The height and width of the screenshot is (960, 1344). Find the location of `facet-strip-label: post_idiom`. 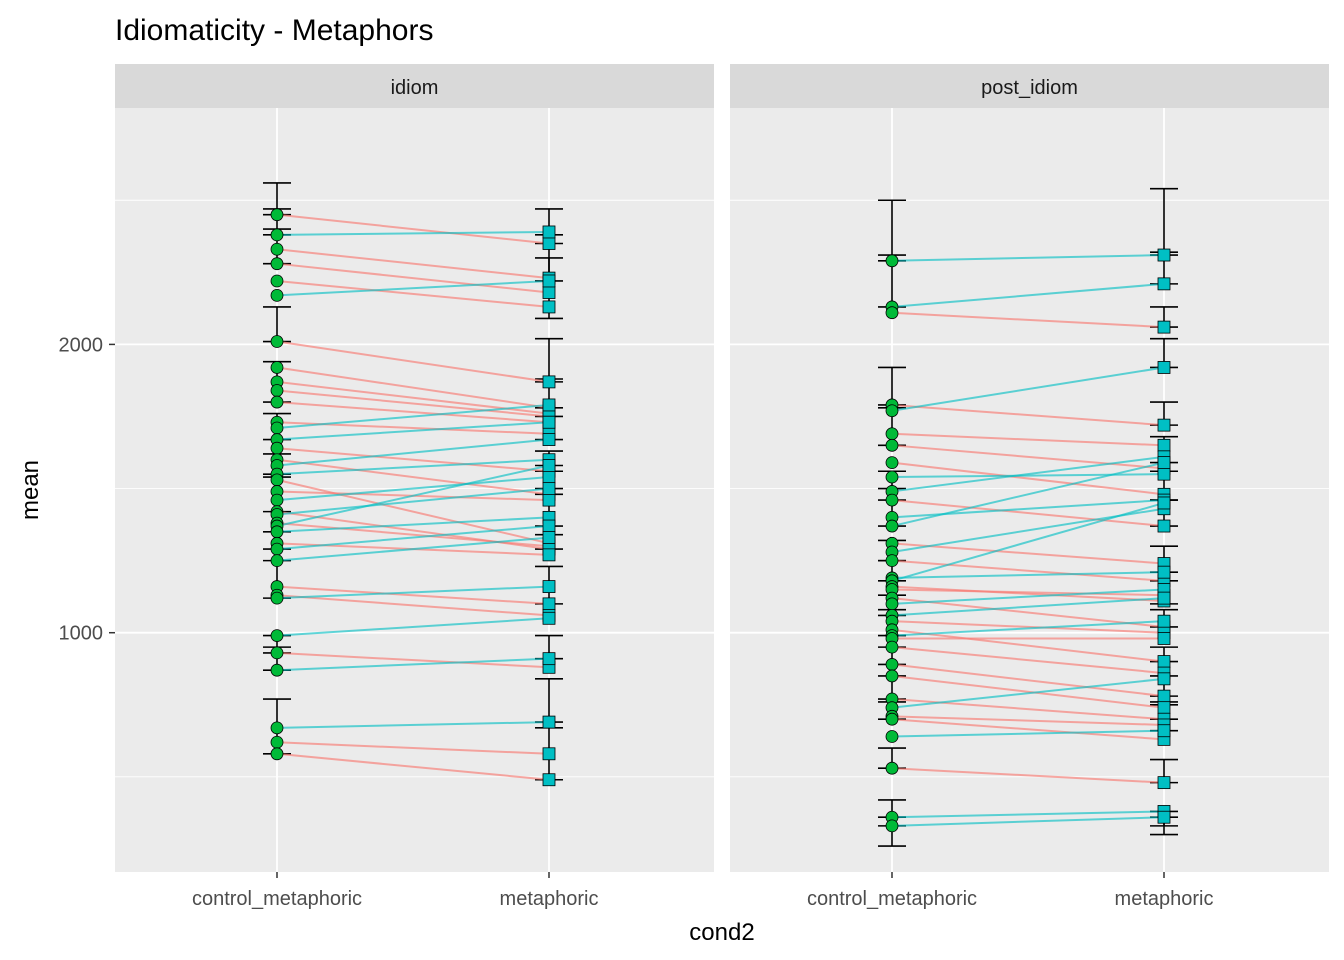

facet-strip-label: post_idiom is located at coordinates (1029, 88).